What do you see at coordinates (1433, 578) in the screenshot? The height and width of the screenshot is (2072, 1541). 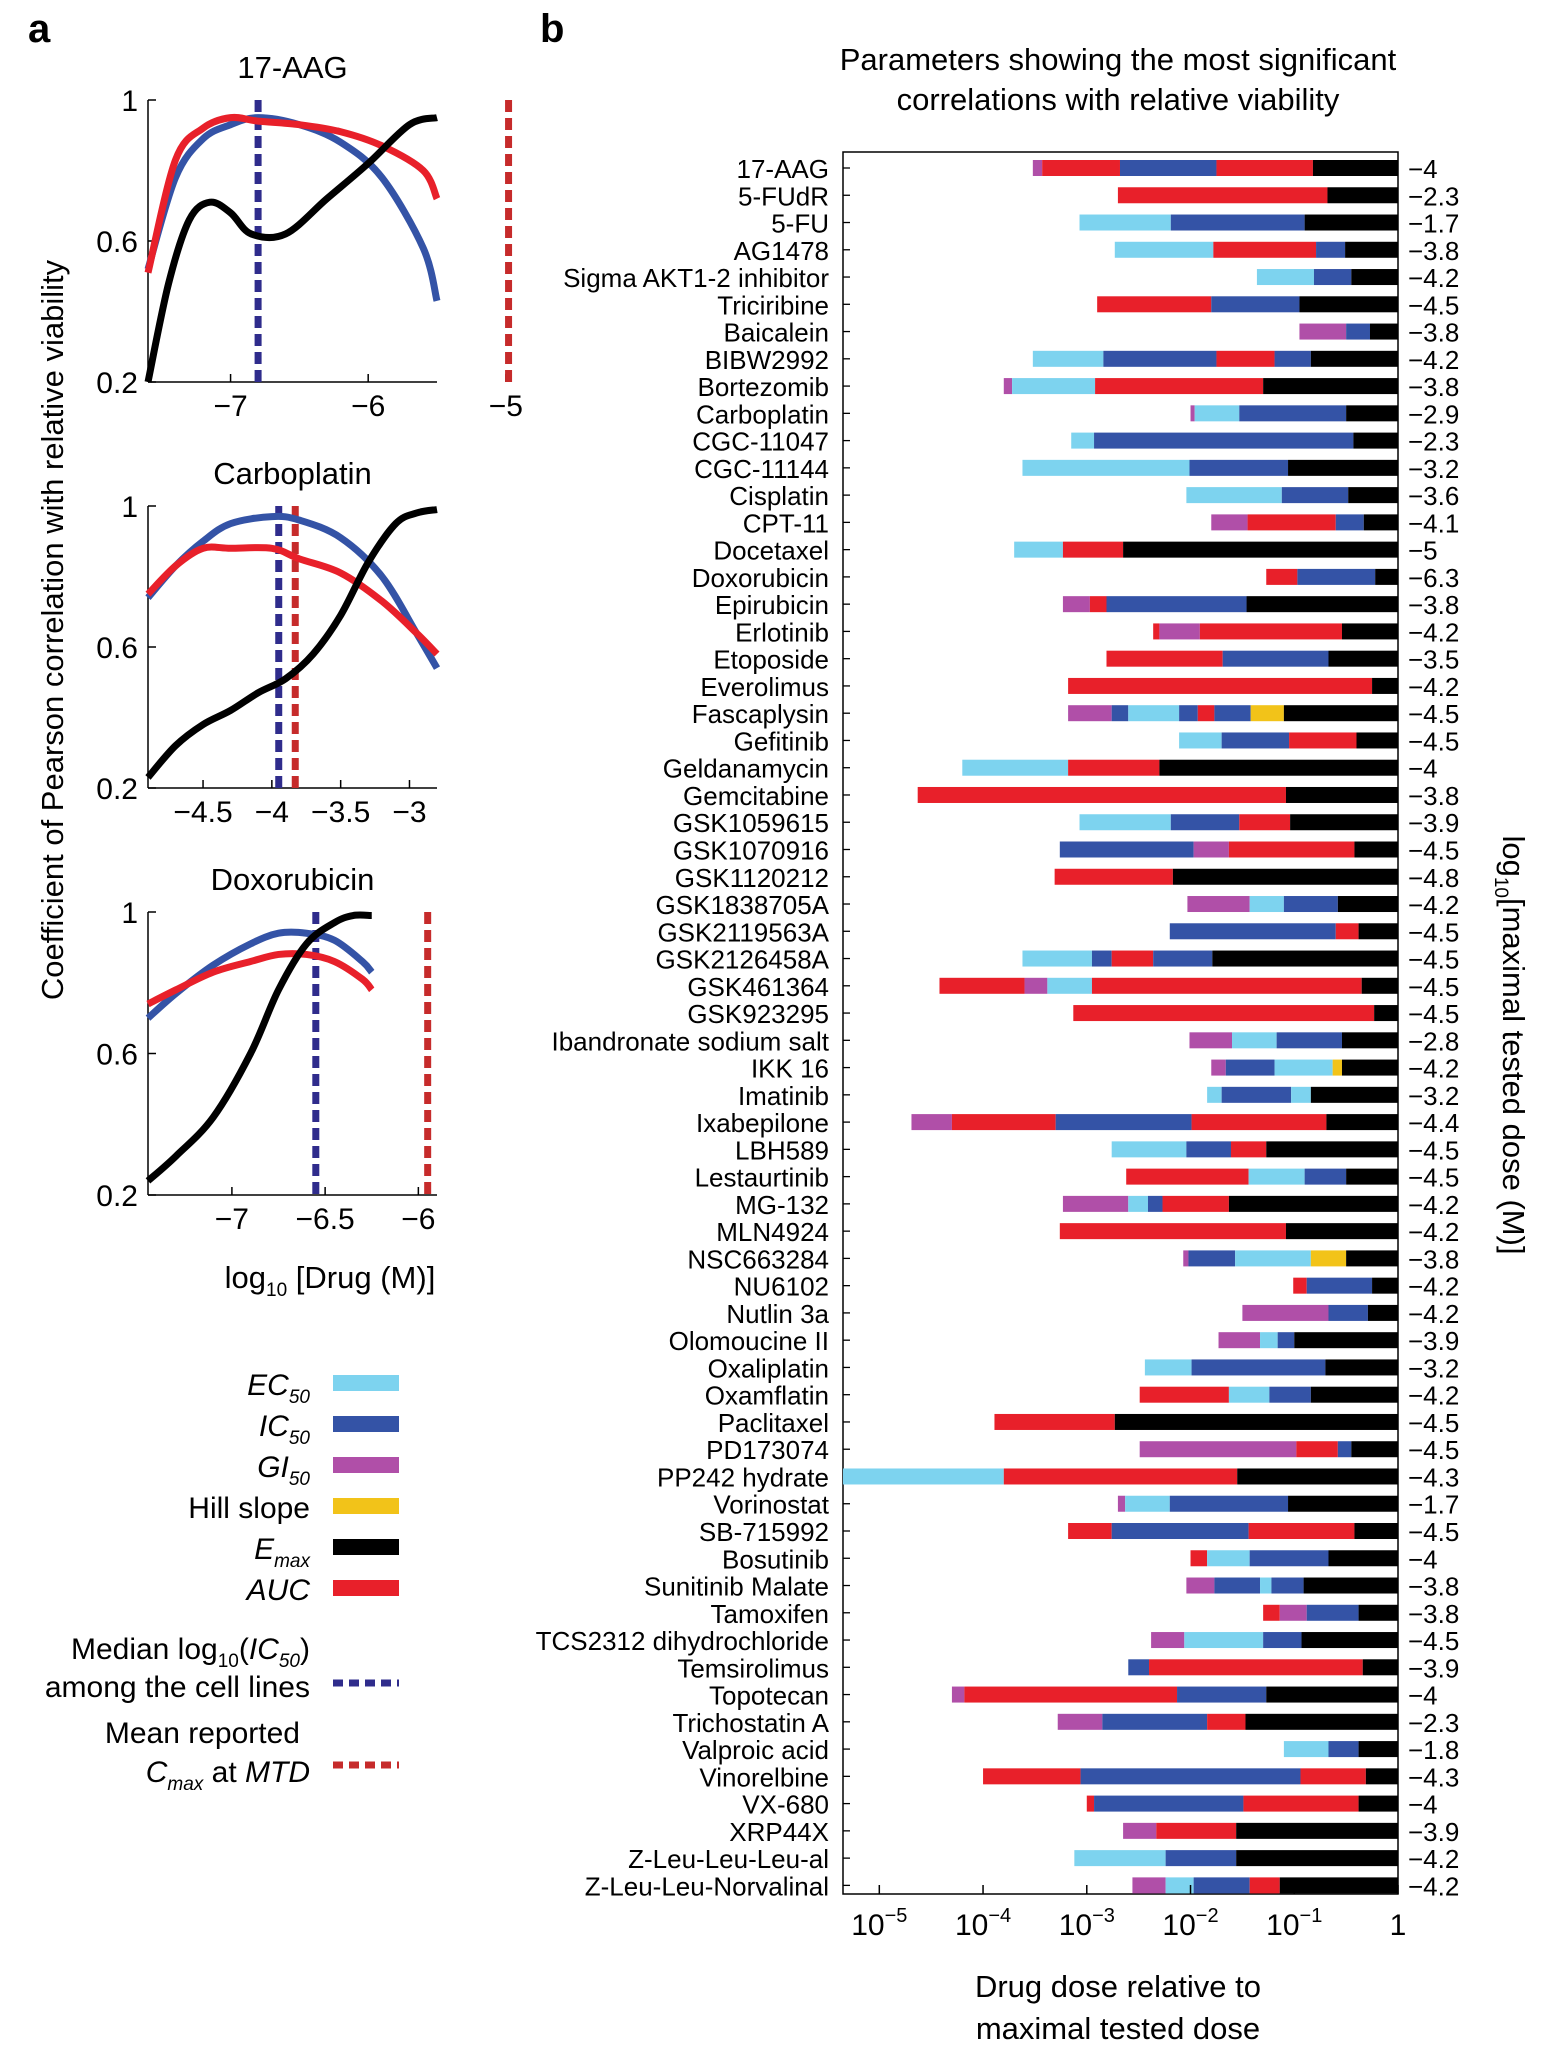 I see `max-dose-label: −6.3` at bounding box center [1433, 578].